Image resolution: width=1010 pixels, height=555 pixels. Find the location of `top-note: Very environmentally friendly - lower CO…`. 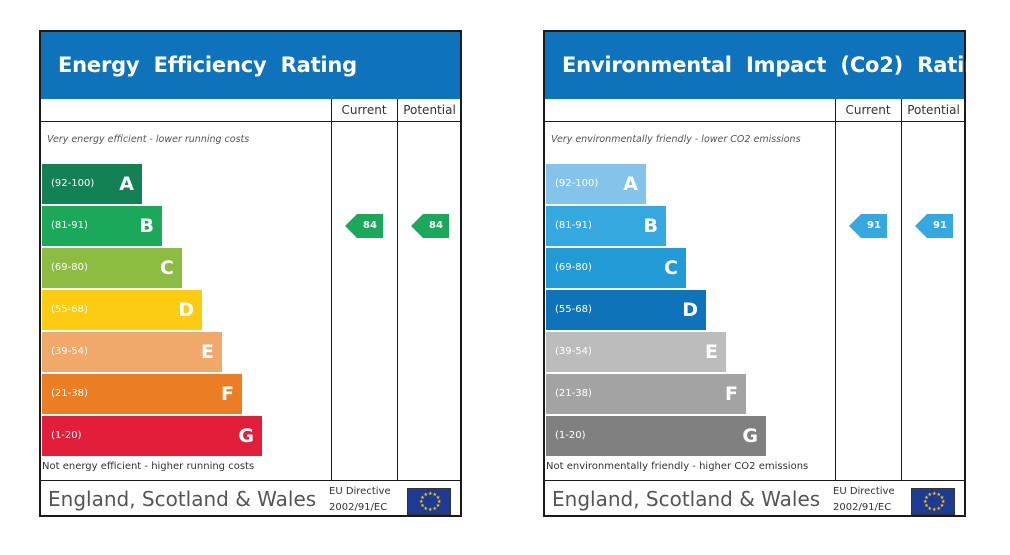

top-note: Very environmentally friendly - lower CO… is located at coordinates (676, 139).